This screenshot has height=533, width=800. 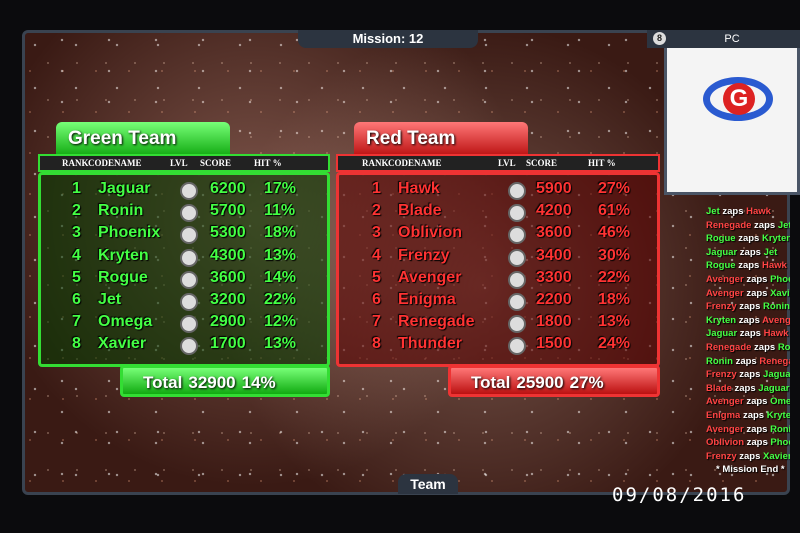 I want to click on log-entry: Blade zaps Jaguar, so click(x=747, y=388).